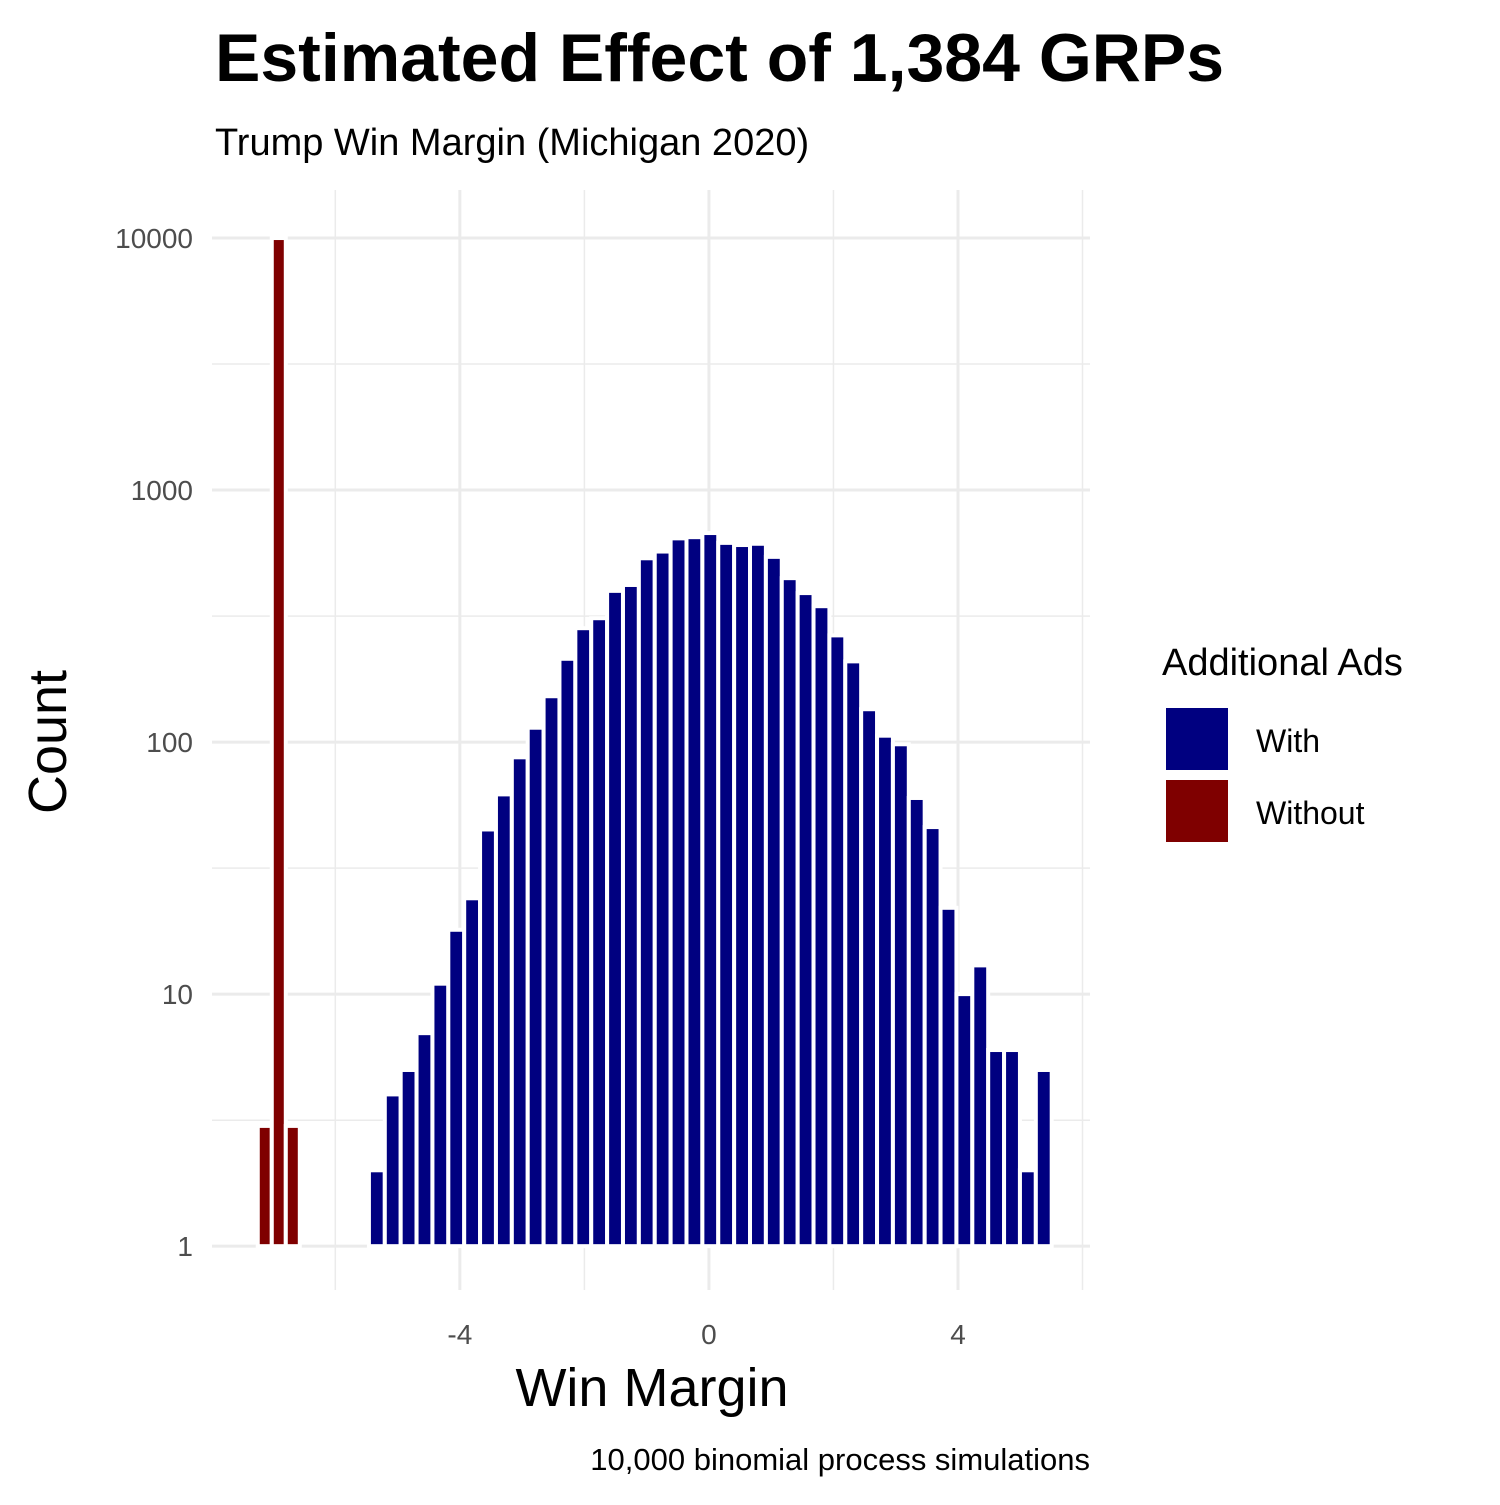 The height and width of the screenshot is (1505, 1500). I want to click on legend-label: Without, so click(1310, 813).